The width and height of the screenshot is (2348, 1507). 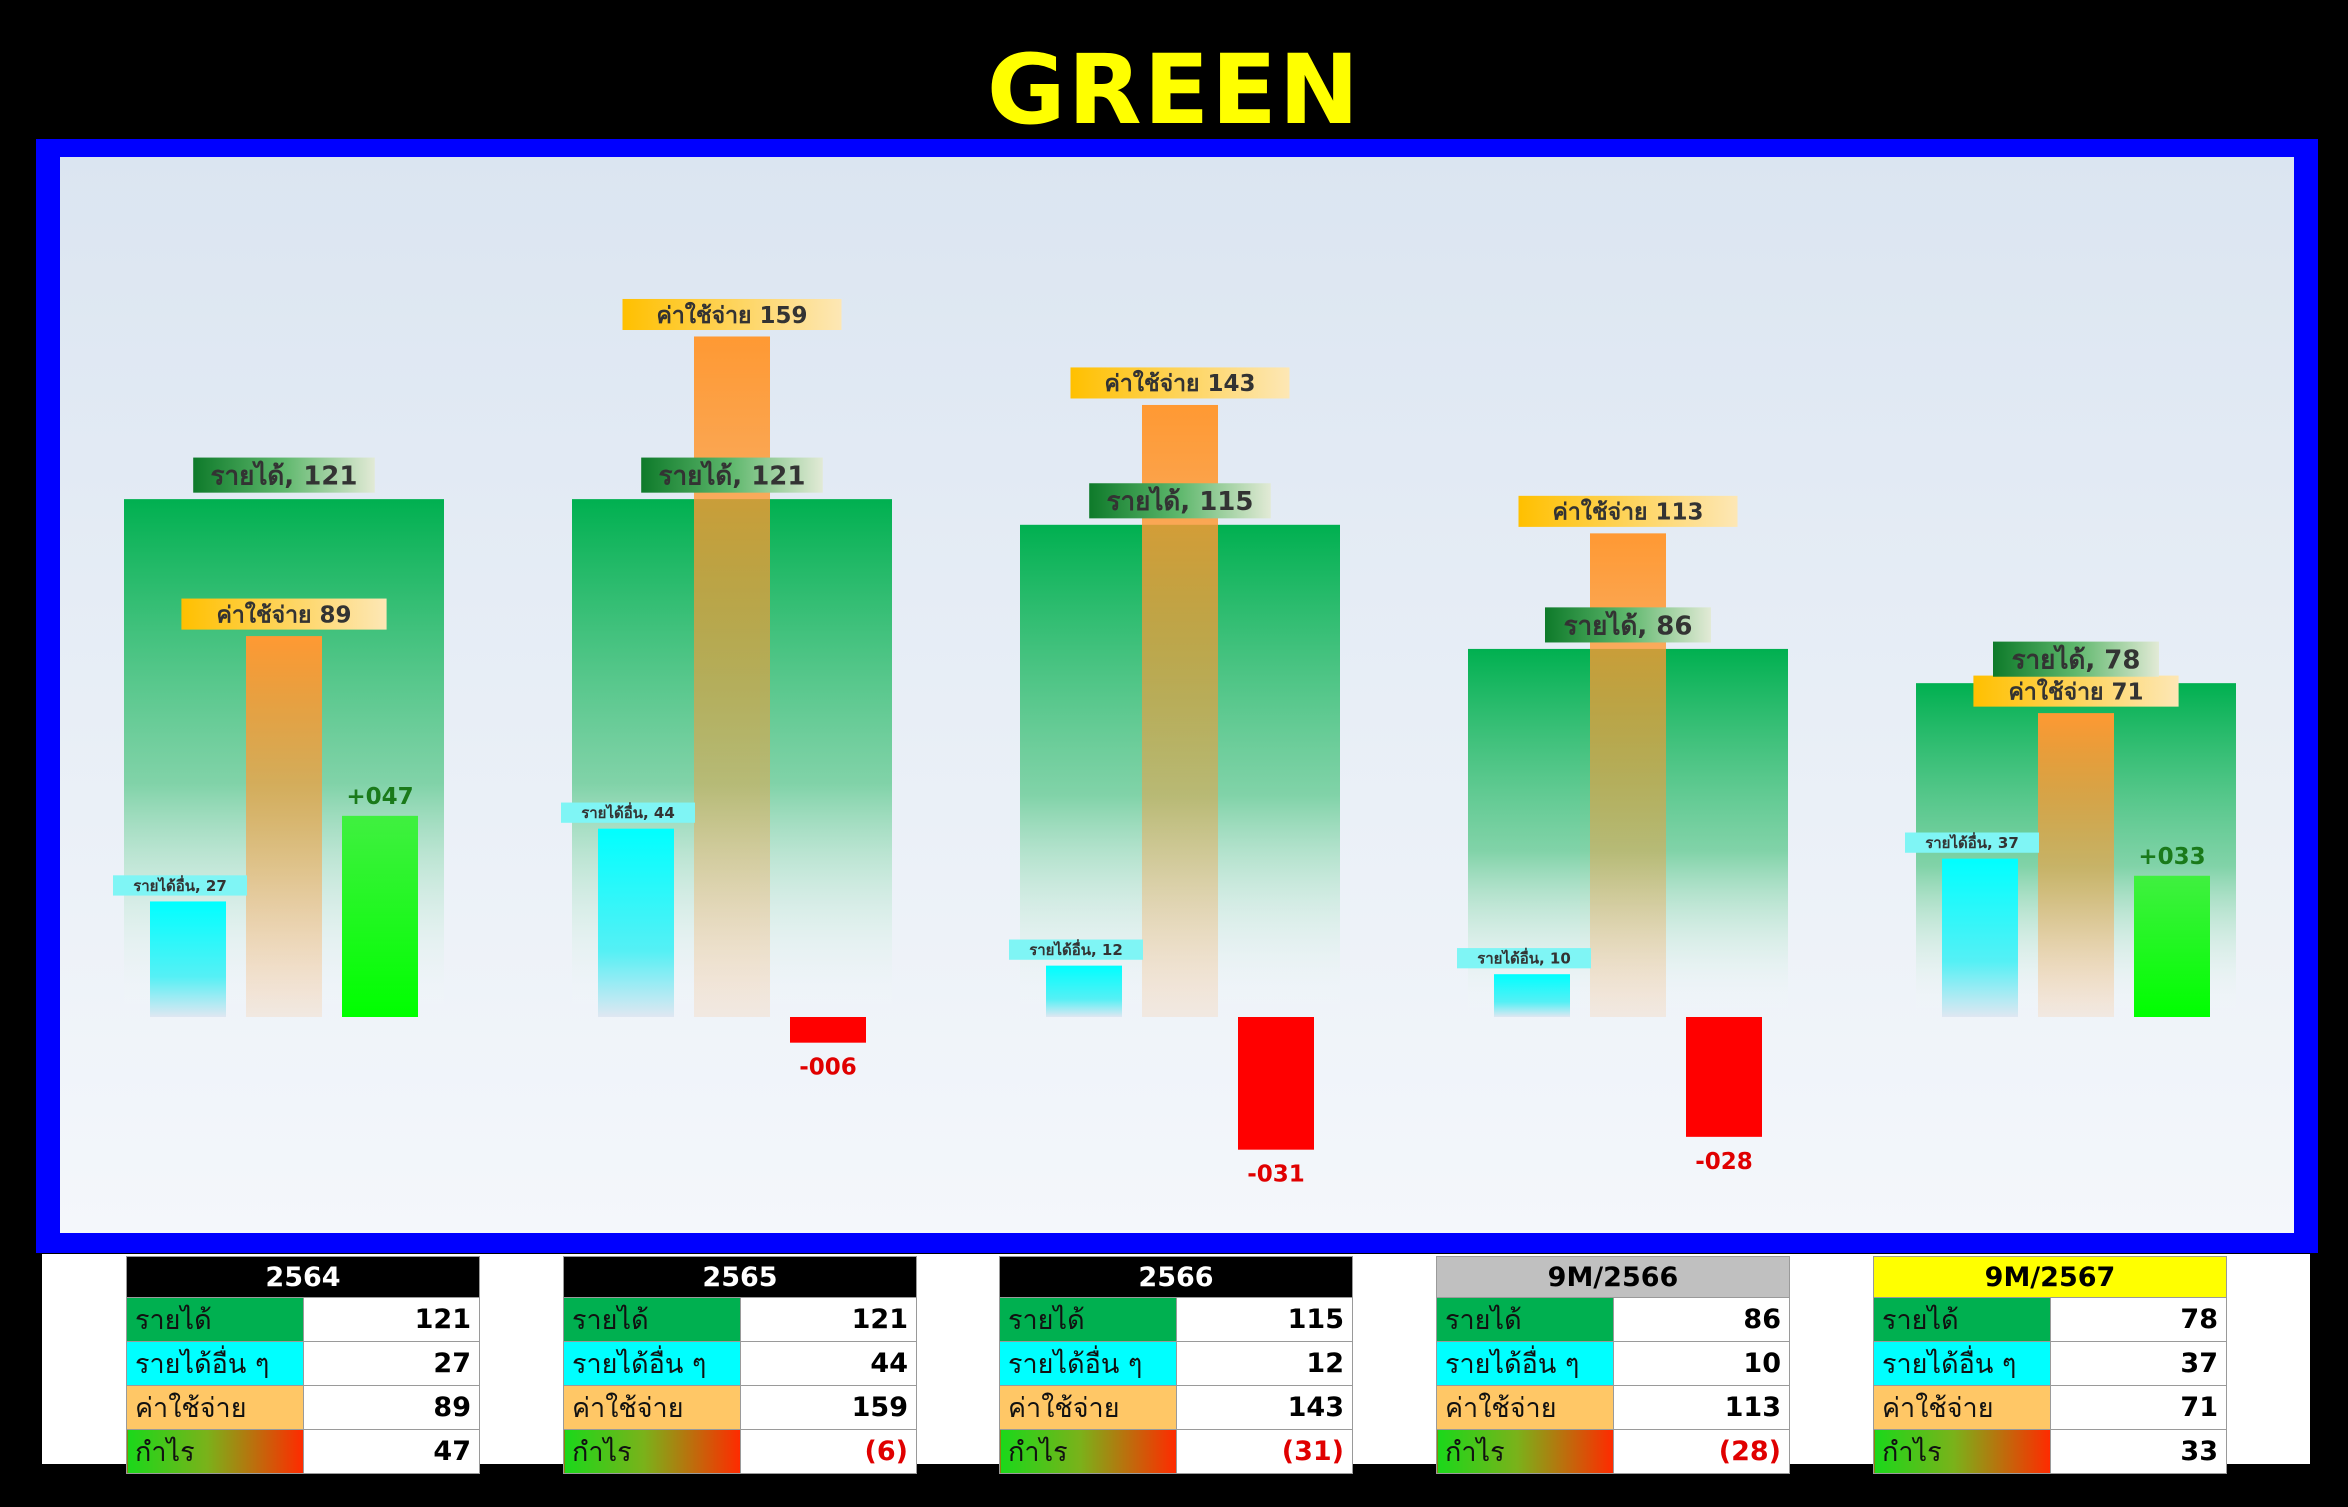 I want to click on expense-label: ค่าใช้จ่าย 143, so click(x=1179, y=383).